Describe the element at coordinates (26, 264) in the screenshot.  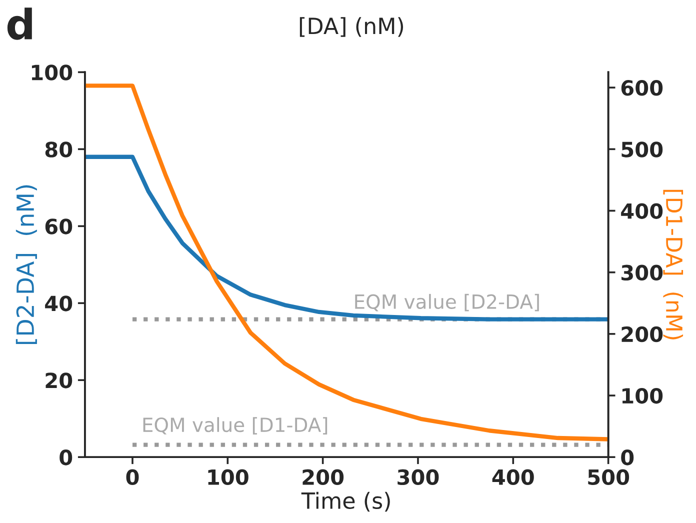
I see `y-axis-title: [D2-DA] (nM)` at that location.